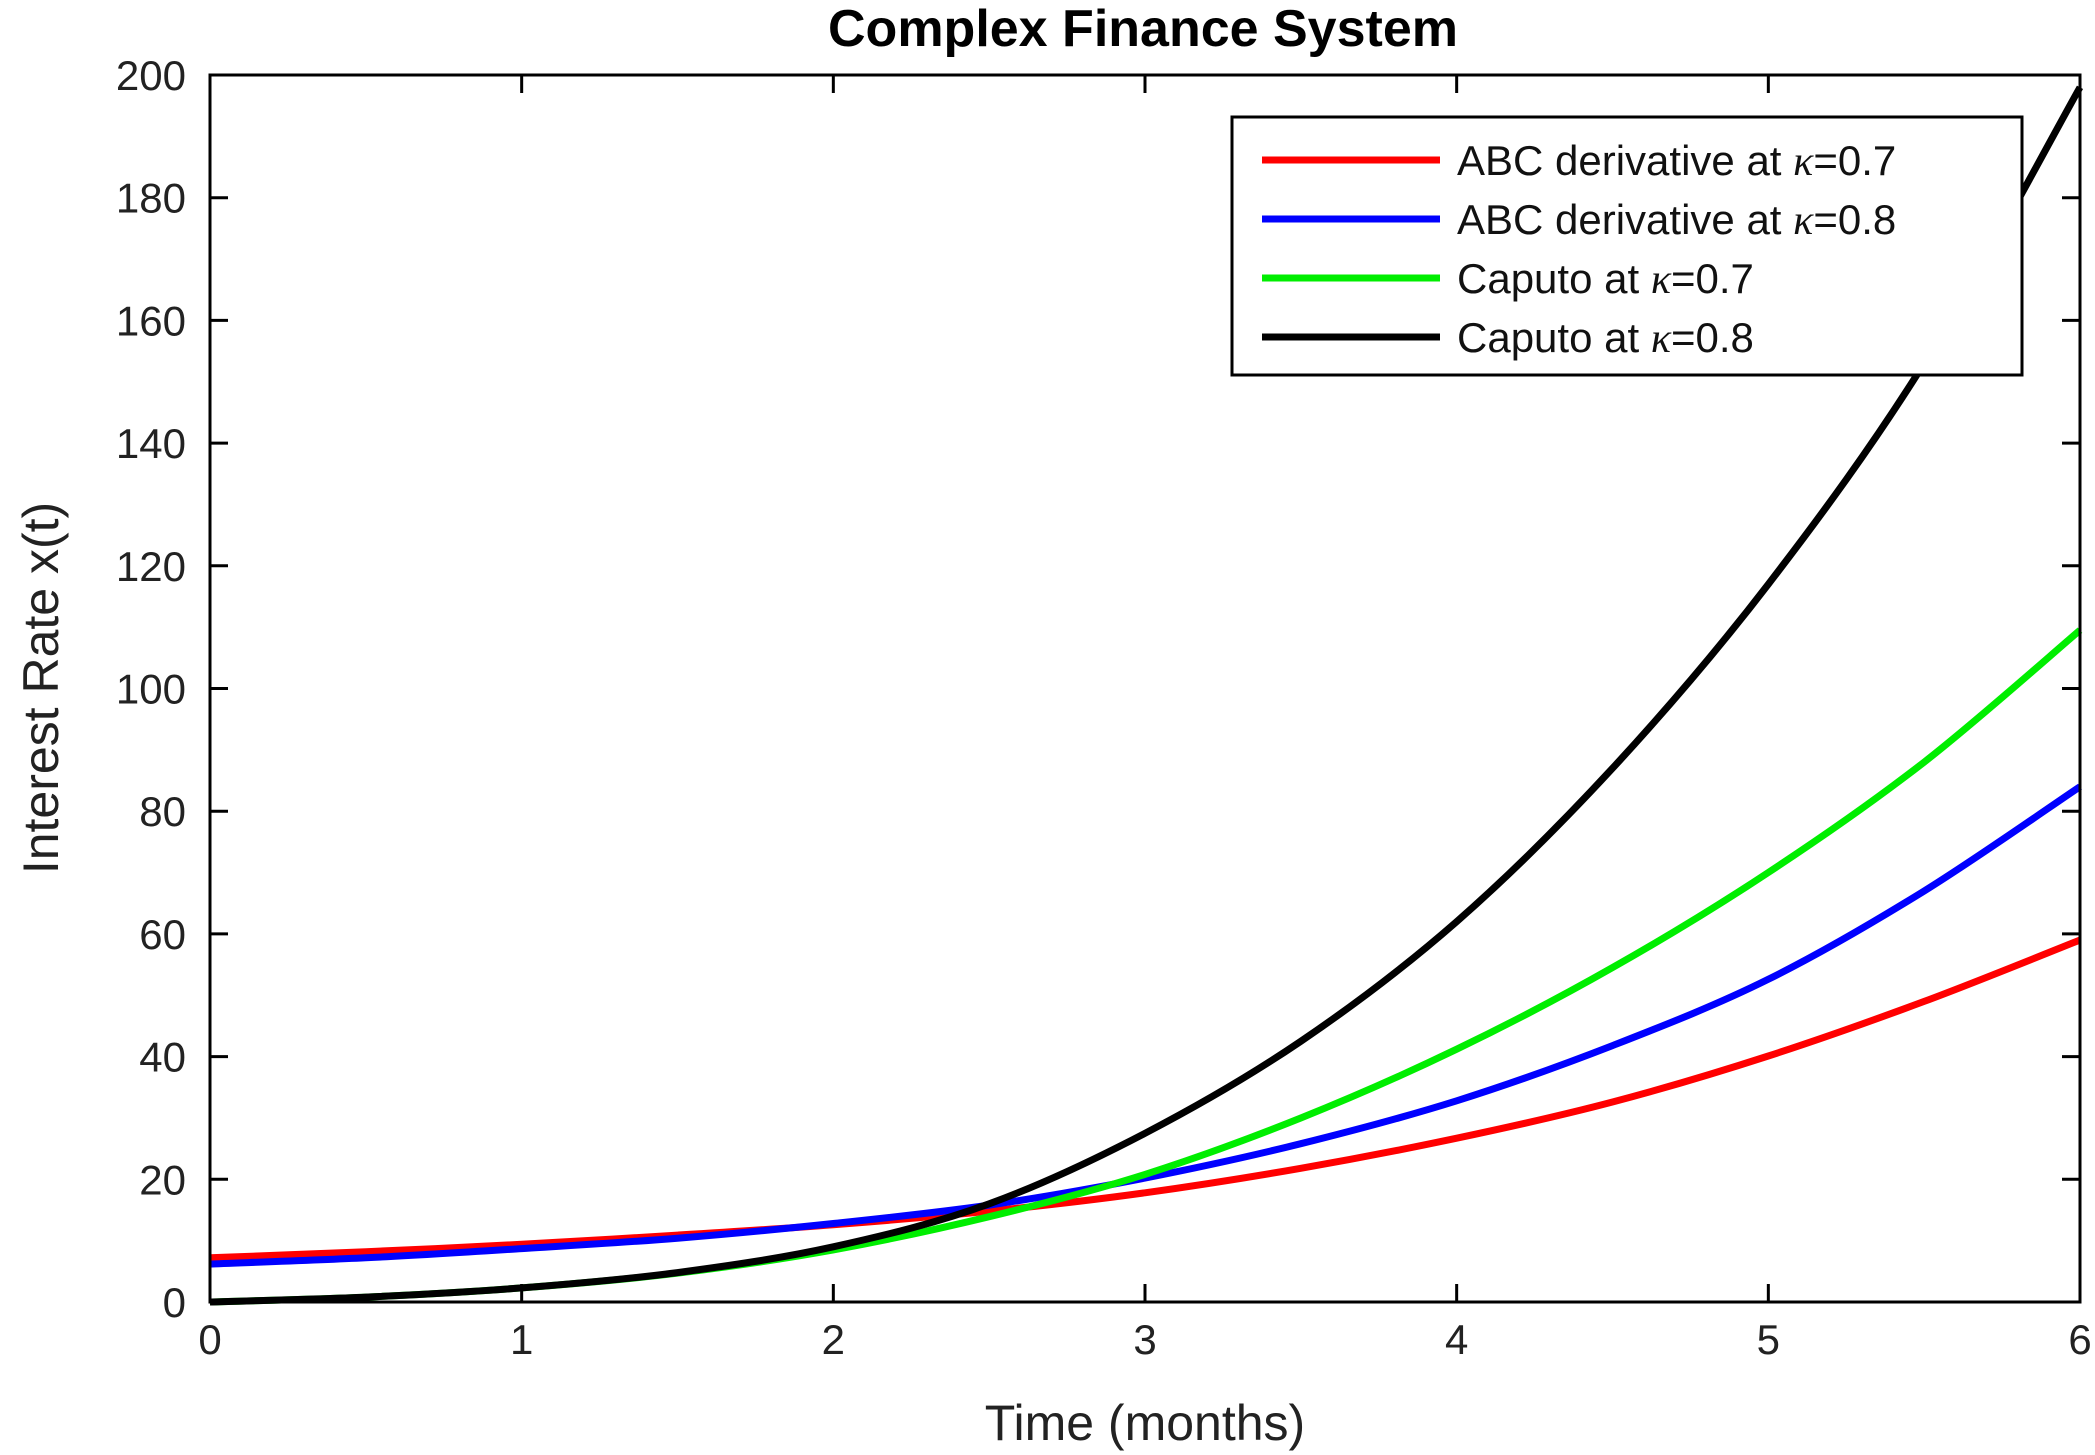 Image resolution: width=2095 pixels, height=1455 pixels. I want to click on legend-label-1: ABC derivative at κ=0.7, so click(1676, 161).